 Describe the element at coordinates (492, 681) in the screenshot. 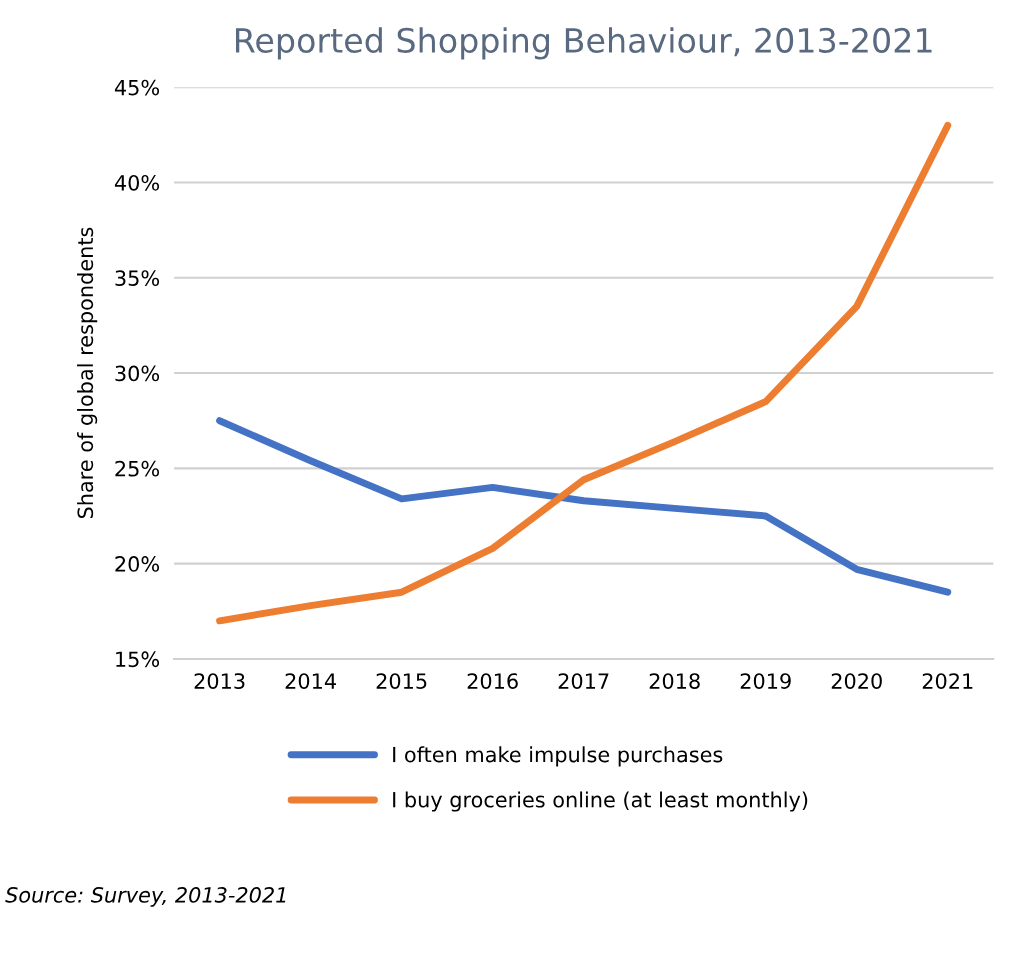

I see `x-tick-label: 2016` at that location.